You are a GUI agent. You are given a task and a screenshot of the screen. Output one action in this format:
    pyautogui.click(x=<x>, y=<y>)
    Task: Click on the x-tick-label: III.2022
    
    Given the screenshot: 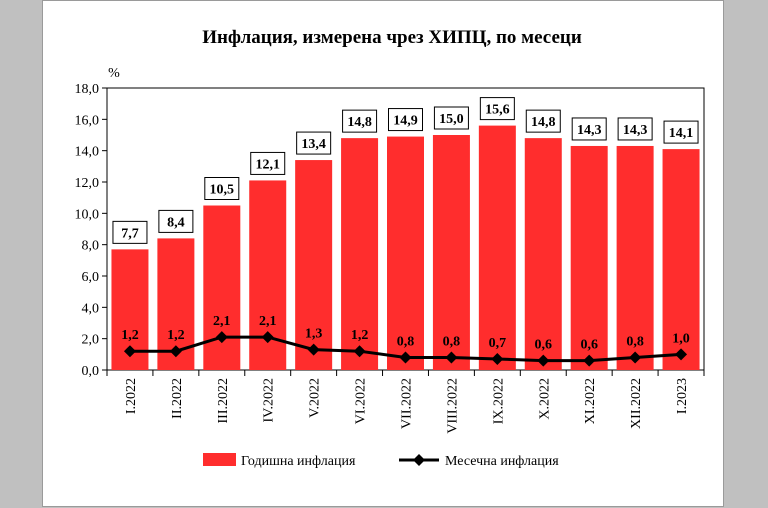 What is the action you would take?
    pyautogui.click(x=223, y=401)
    